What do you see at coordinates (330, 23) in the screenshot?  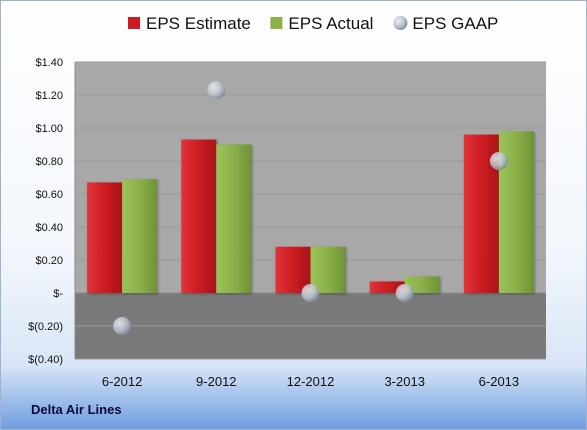 I see `legend-label: EPS Actual` at bounding box center [330, 23].